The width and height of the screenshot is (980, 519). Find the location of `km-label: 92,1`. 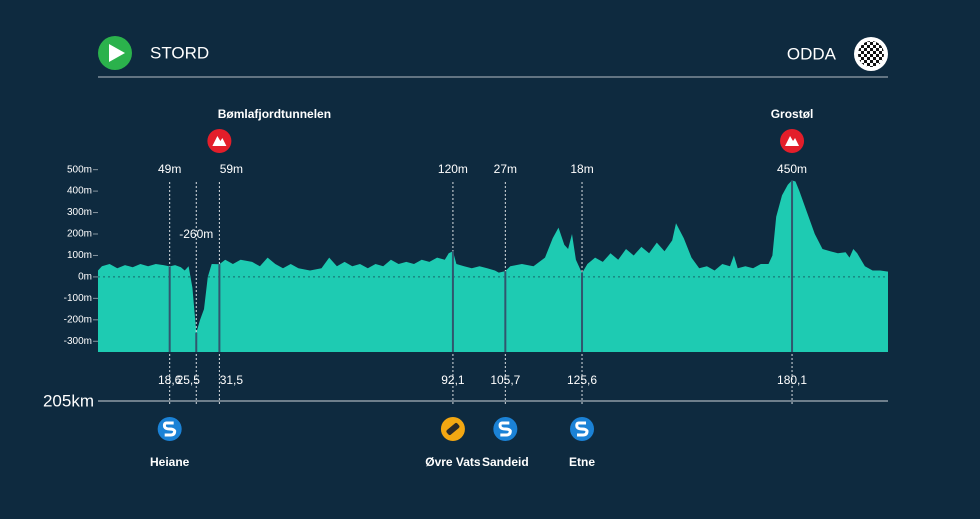

km-label: 92,1 is located at coordinates (453, 380).